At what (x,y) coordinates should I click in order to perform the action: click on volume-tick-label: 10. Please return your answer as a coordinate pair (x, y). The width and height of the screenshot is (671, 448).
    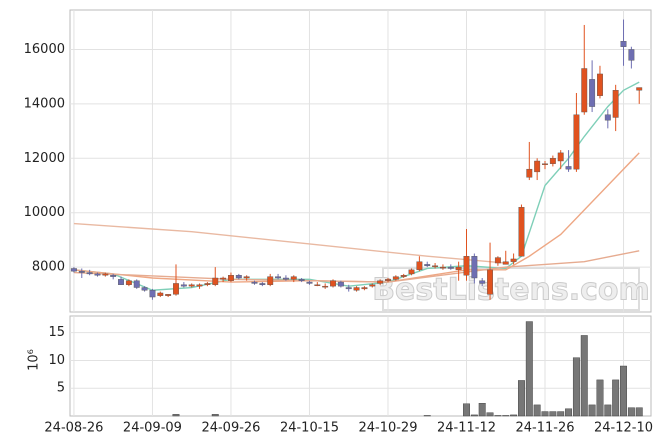
    Looking at the image, I should click on (56, 360).